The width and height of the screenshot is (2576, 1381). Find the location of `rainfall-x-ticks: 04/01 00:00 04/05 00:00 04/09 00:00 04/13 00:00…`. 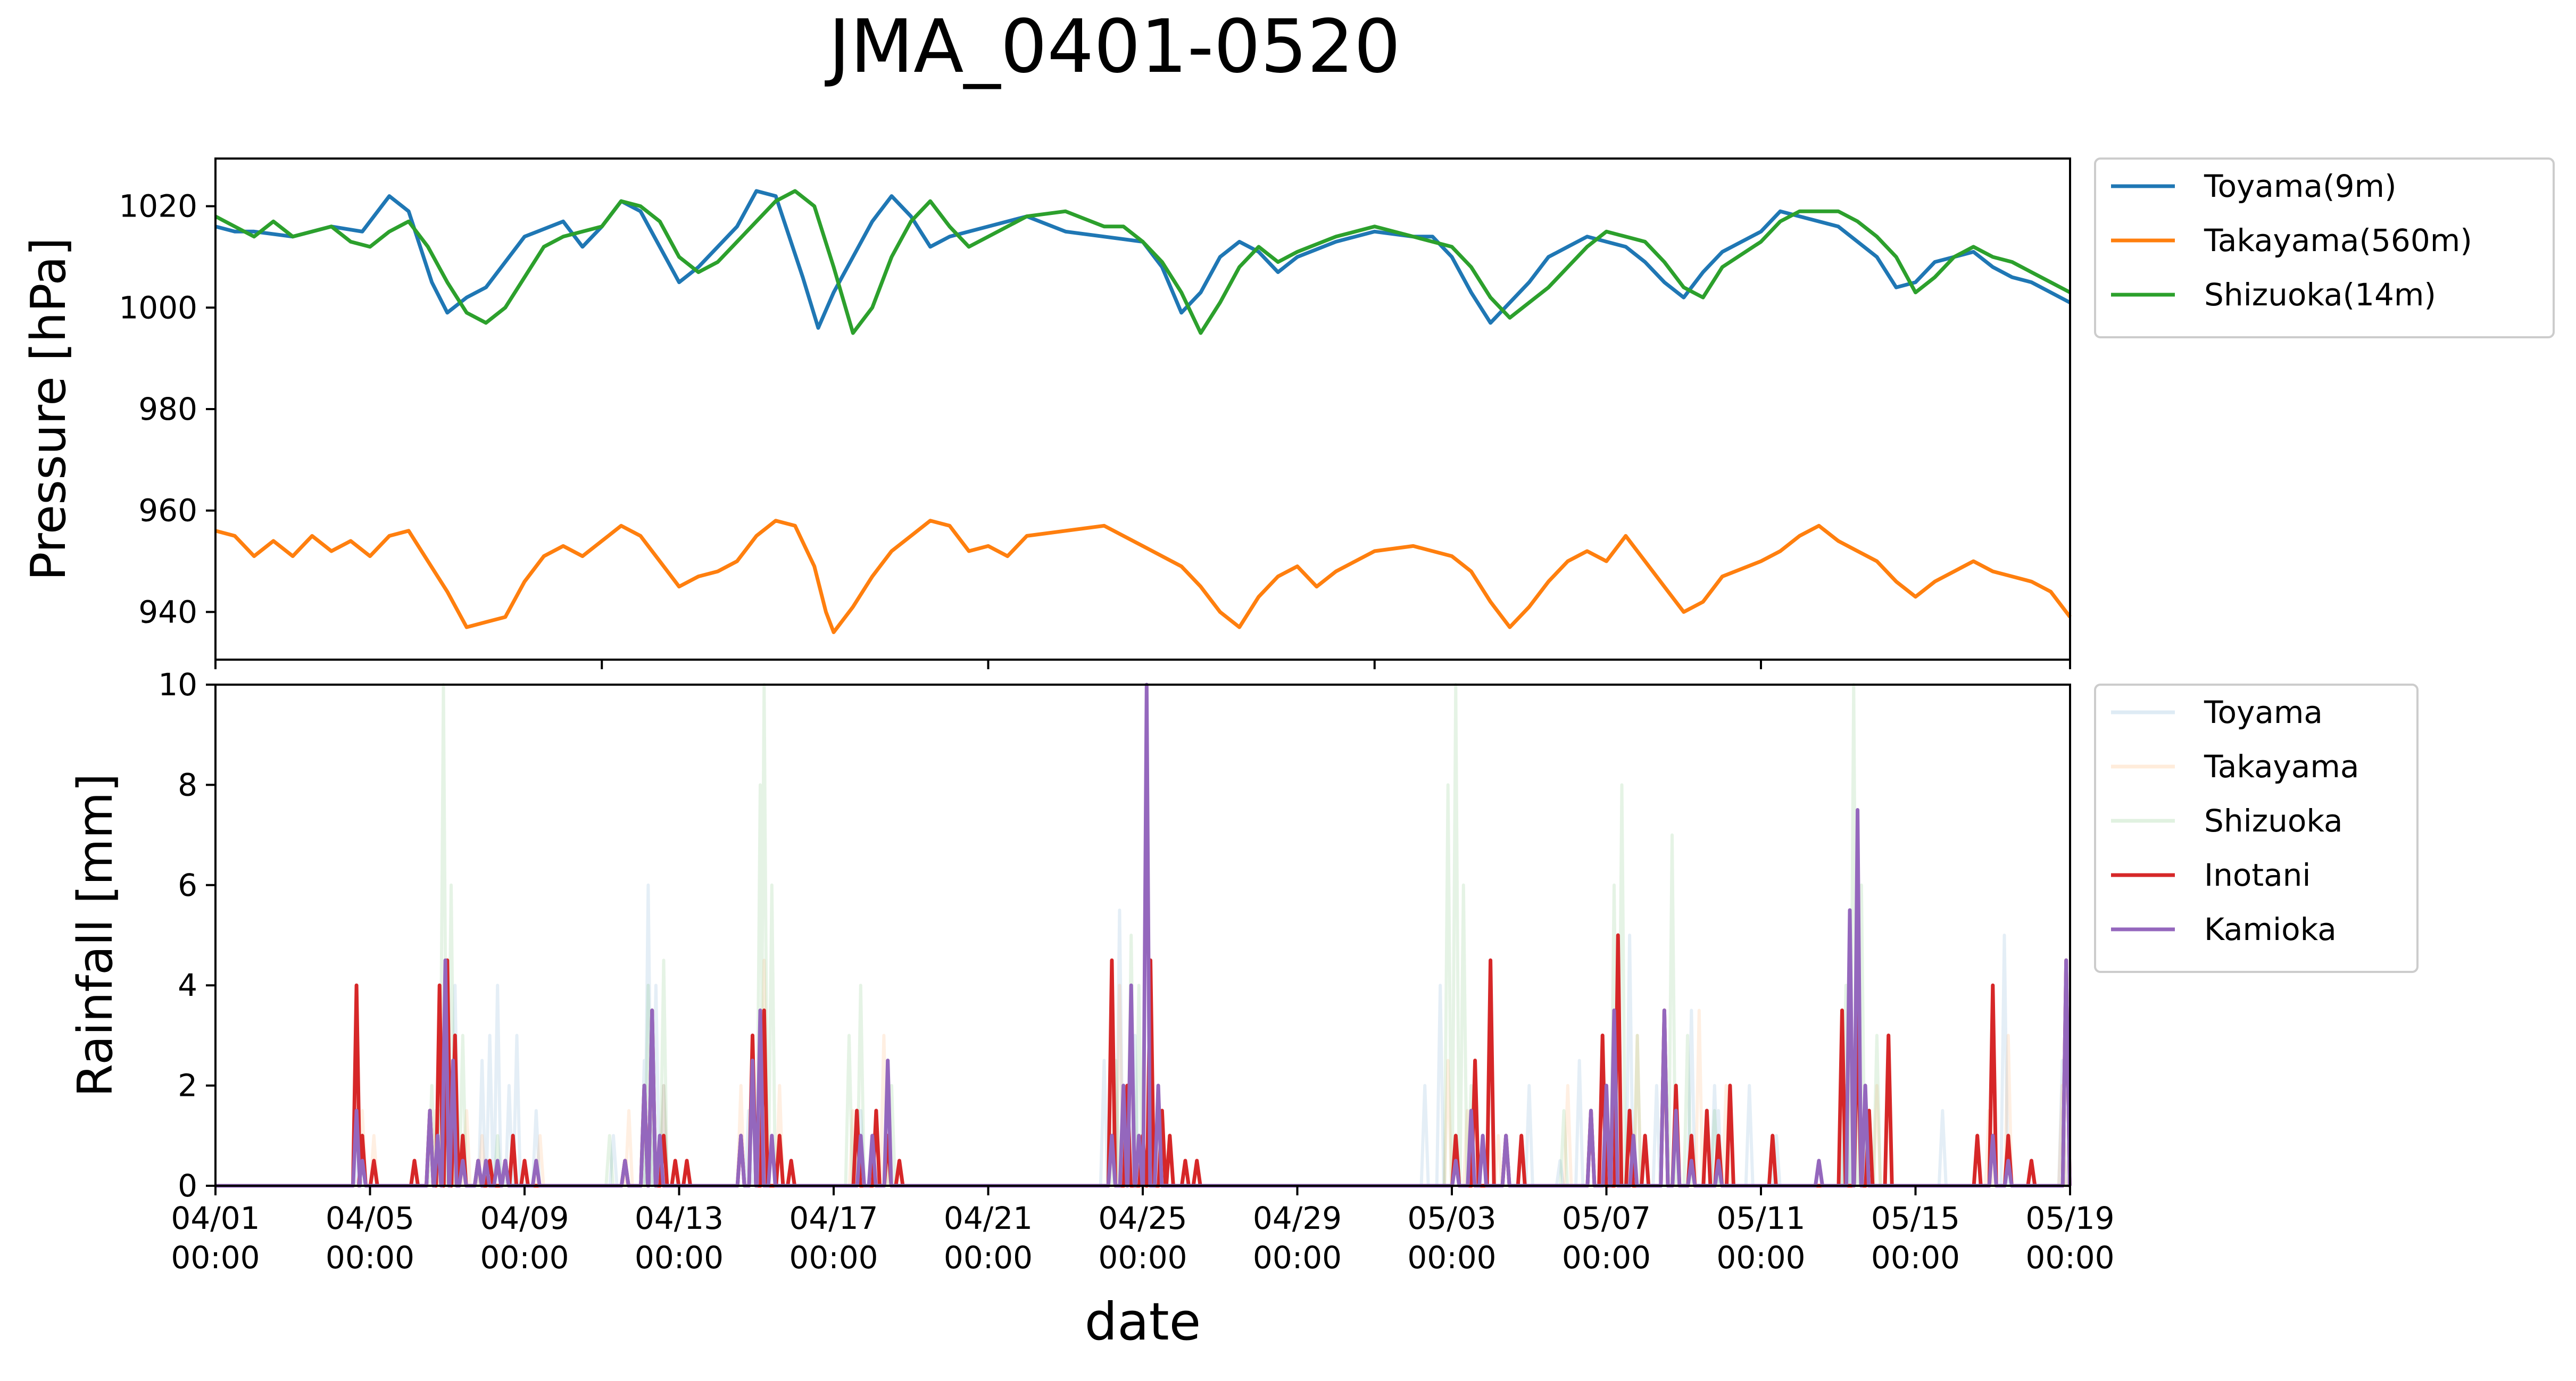

rainfall-x-ticks: 04/01 00:00 04/05 00:00 04/09 00:00 04/13 00:00… is located at coordinates (1143, 1231).